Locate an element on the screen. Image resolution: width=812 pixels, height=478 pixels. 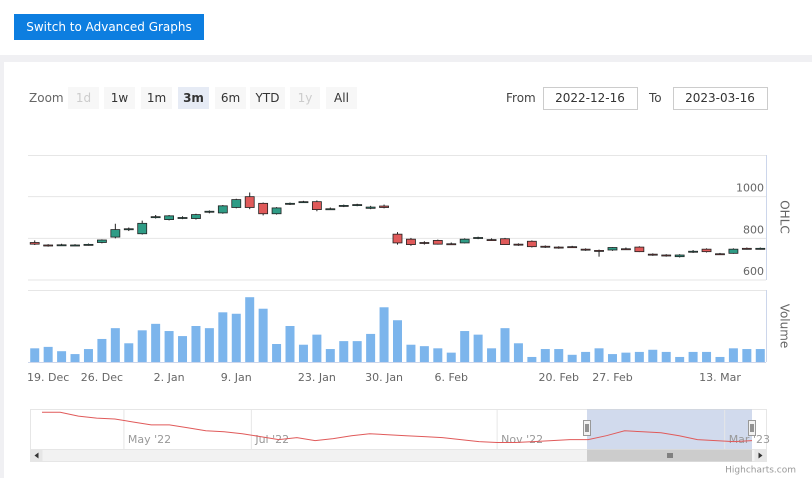
range-button-label: All is located at coordinates (341, 98).